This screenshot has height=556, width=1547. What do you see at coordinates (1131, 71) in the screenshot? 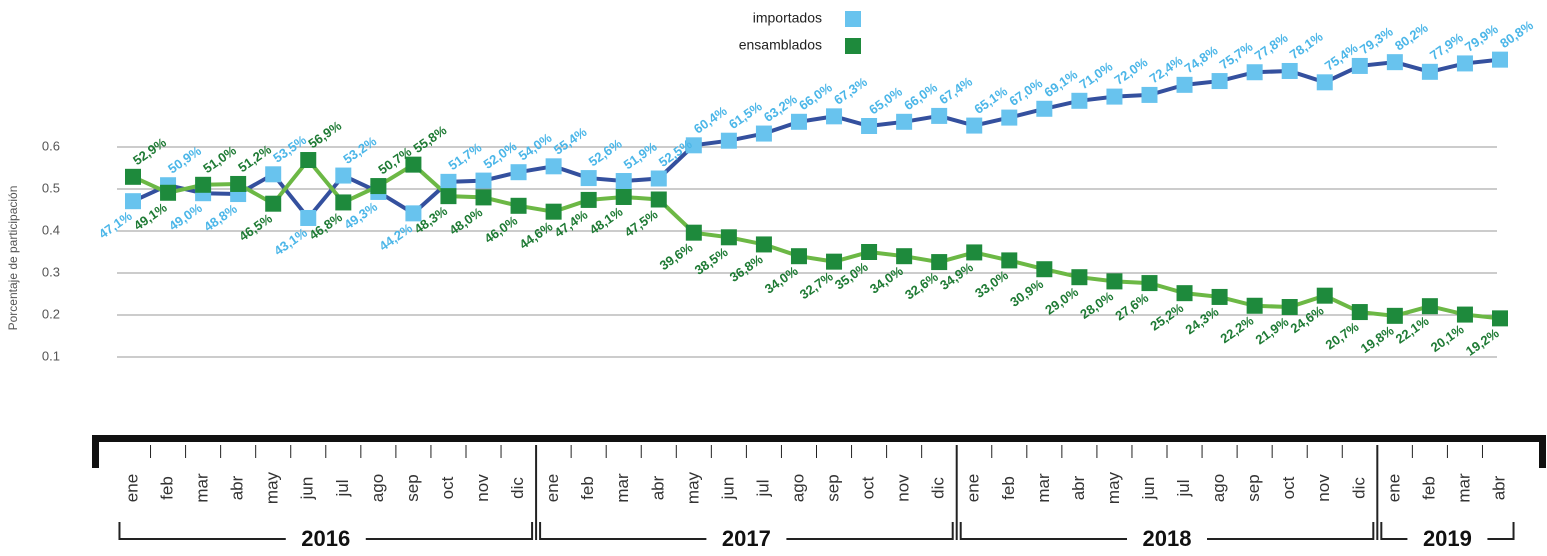
I see `data-label: 72,0%` at bounding box center [1131, 71].